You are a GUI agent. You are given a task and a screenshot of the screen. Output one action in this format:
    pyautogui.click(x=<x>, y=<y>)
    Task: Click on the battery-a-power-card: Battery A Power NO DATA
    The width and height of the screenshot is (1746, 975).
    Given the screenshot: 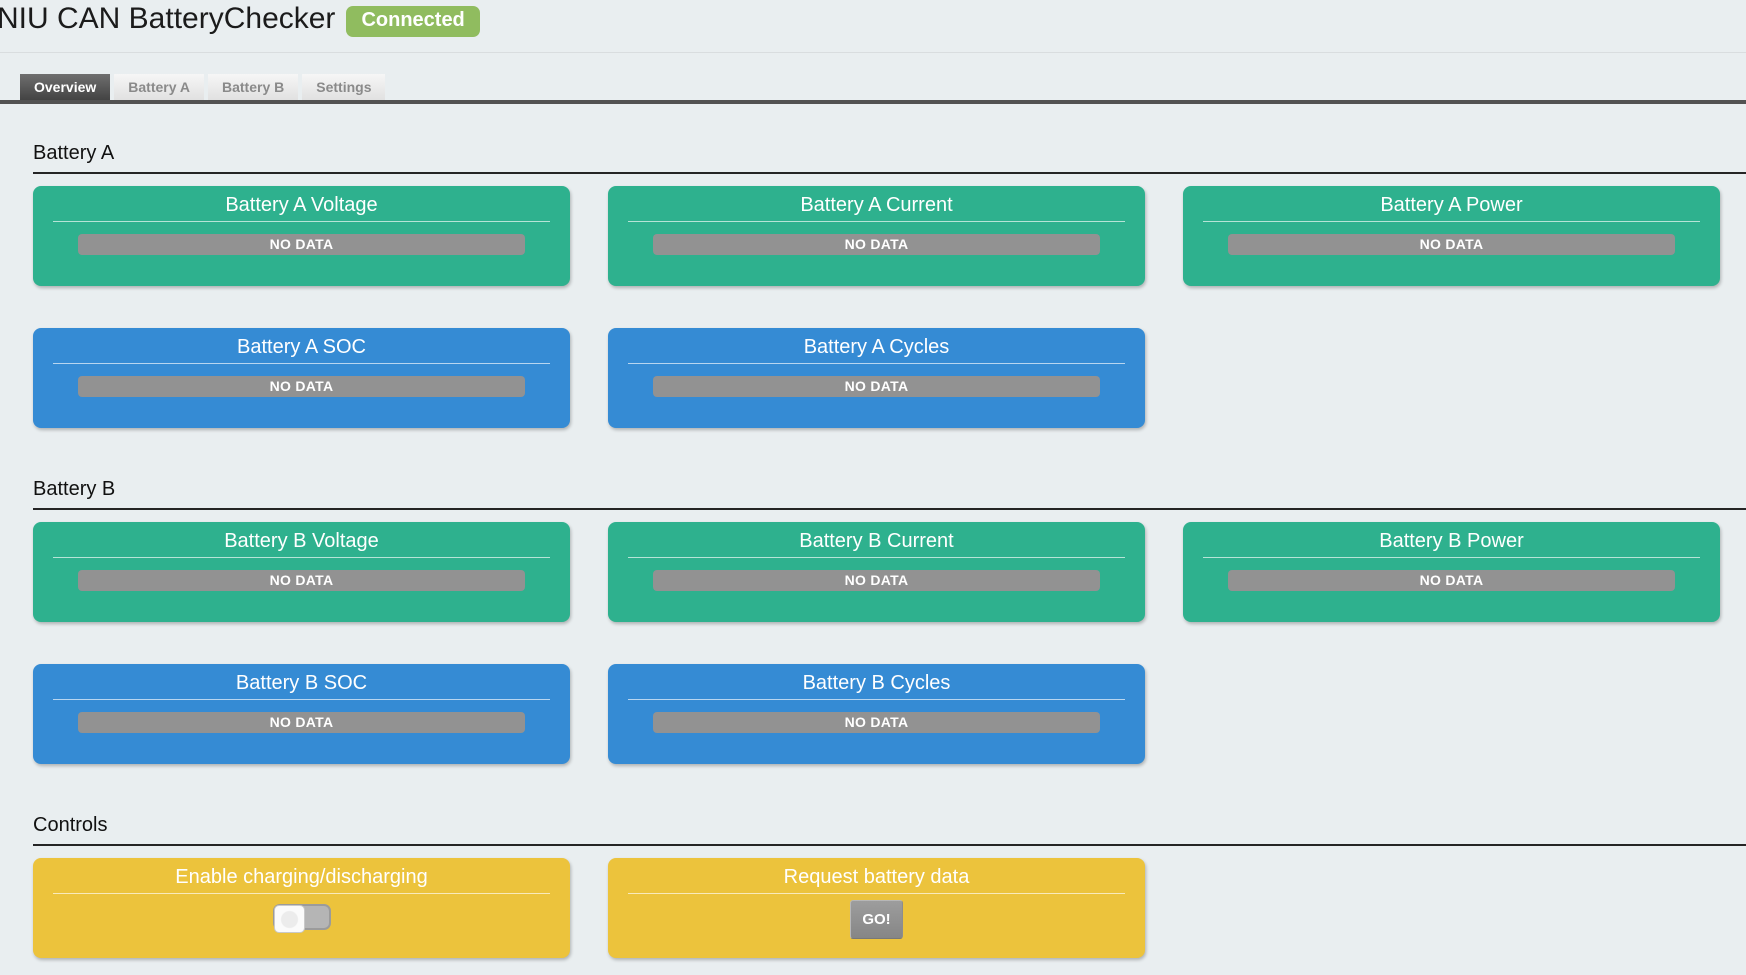 What is the action you would take?
    pyautogui.click(x=1451, y=236)
    